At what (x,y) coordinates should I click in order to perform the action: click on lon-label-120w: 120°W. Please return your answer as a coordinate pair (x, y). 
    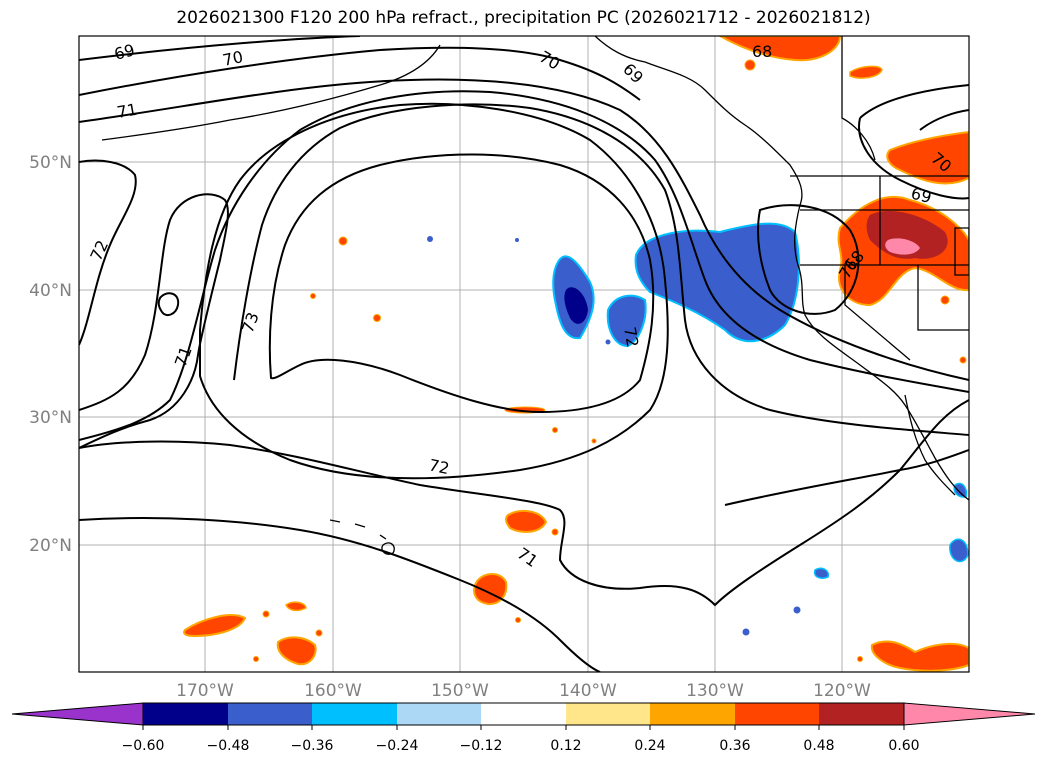
    Looking at the image, I should click on (842, 691).